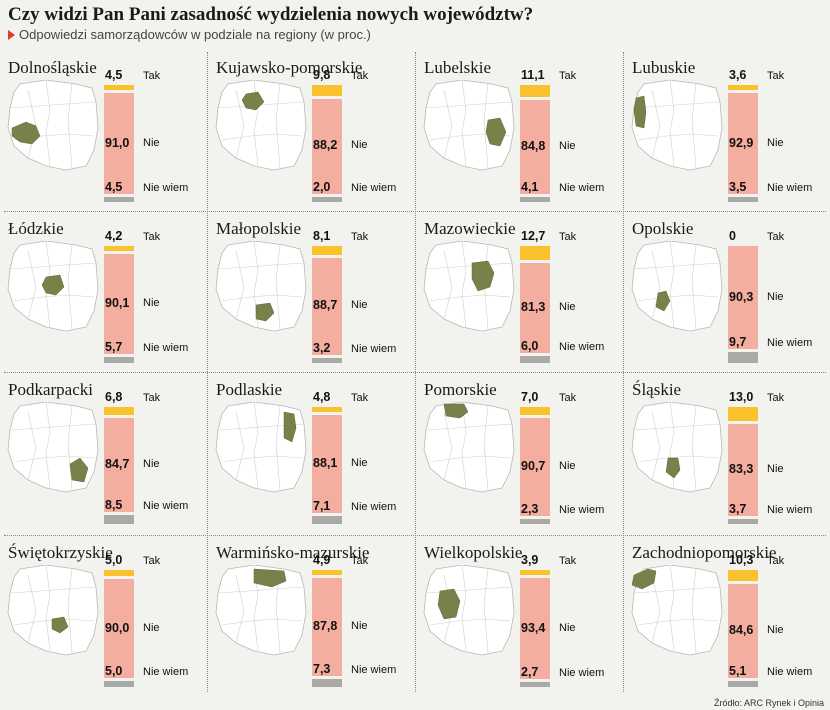  What do you see at coordinates (103, 129) in the screenshot?
I see `region-panel: Dolnośląskie 4,5 Tak 91,0 Nie 4,5 Nie wiem` at bounding box center [103, 129].